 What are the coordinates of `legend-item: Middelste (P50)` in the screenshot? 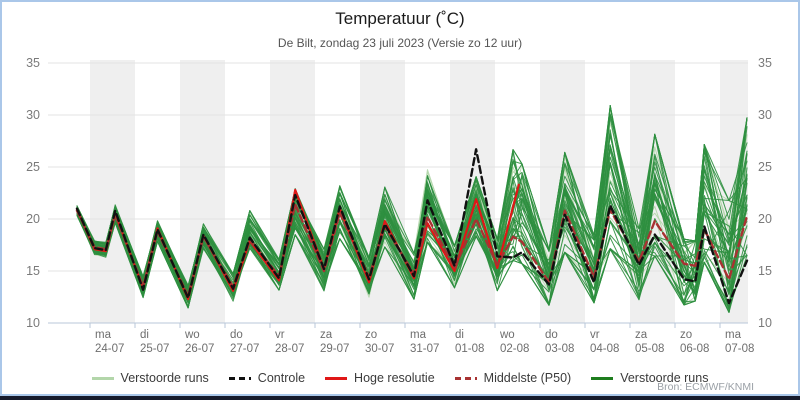 It's located at (513, 378).